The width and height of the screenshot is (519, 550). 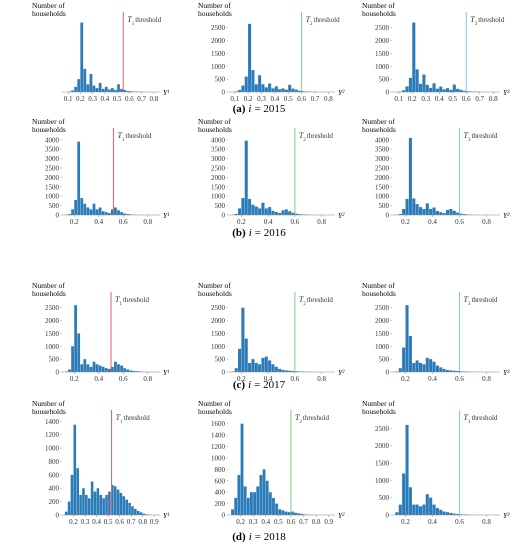 I want to click on y-tick-label: 800, so click(x=220, y=470).